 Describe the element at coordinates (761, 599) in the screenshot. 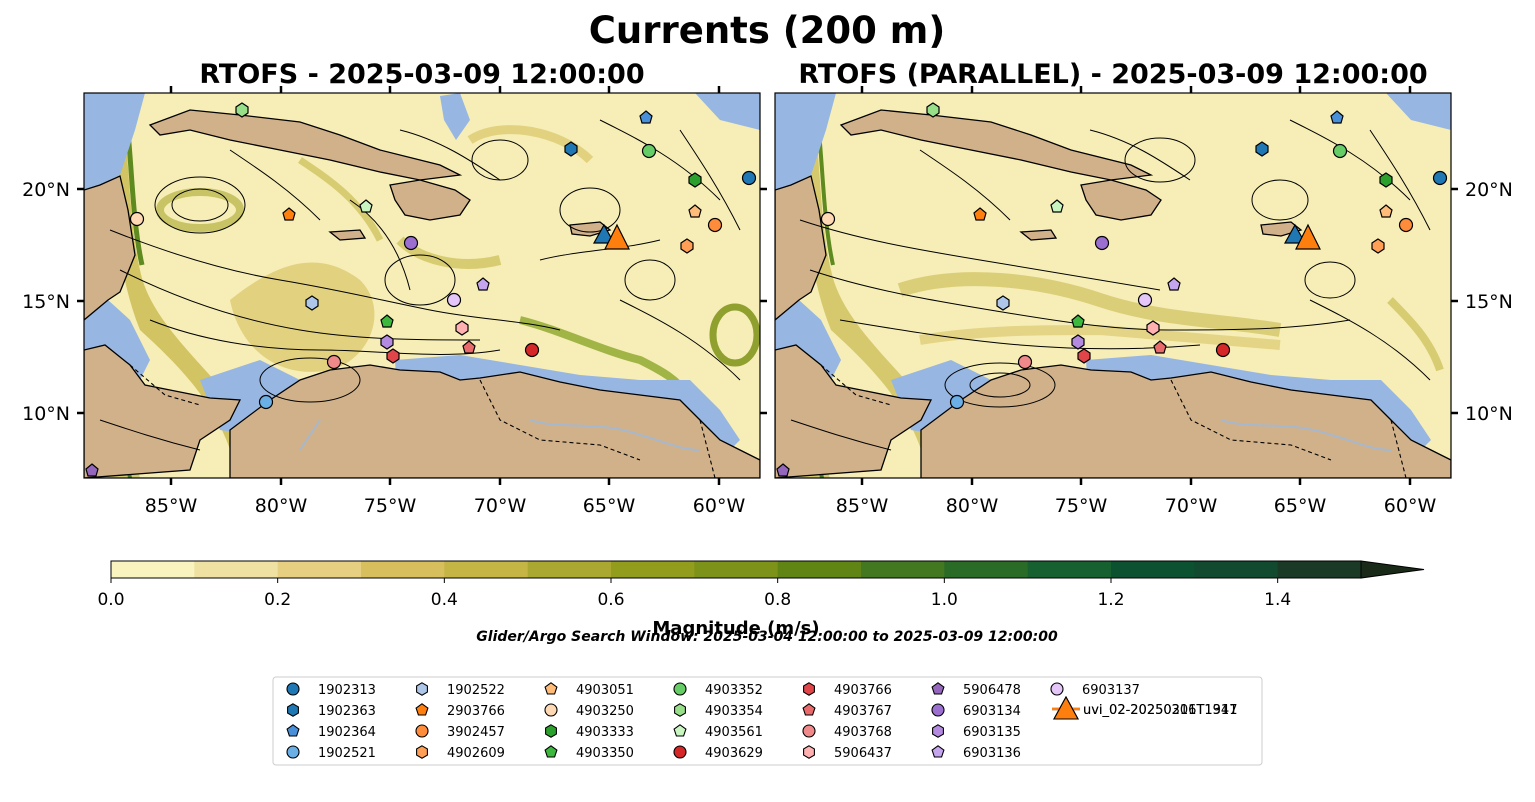

I see `colorbar: 0.0 0.2 0.4 0.6 0.8 1.0 1.2 1.4 Magnitude (m/s)` at that location.